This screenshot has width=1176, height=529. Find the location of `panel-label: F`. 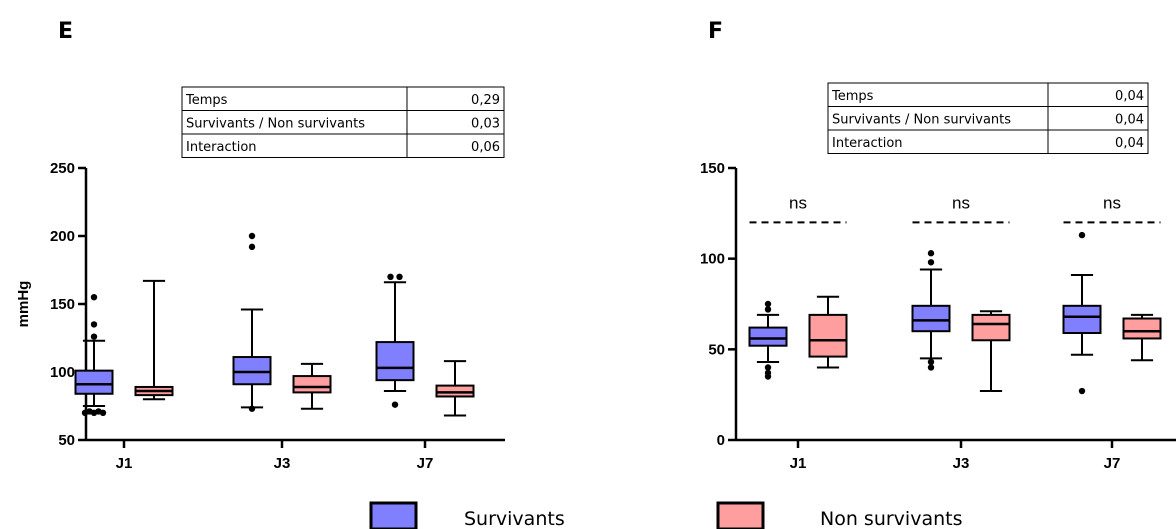

panel-label: F is located at coordinates (715, 31).